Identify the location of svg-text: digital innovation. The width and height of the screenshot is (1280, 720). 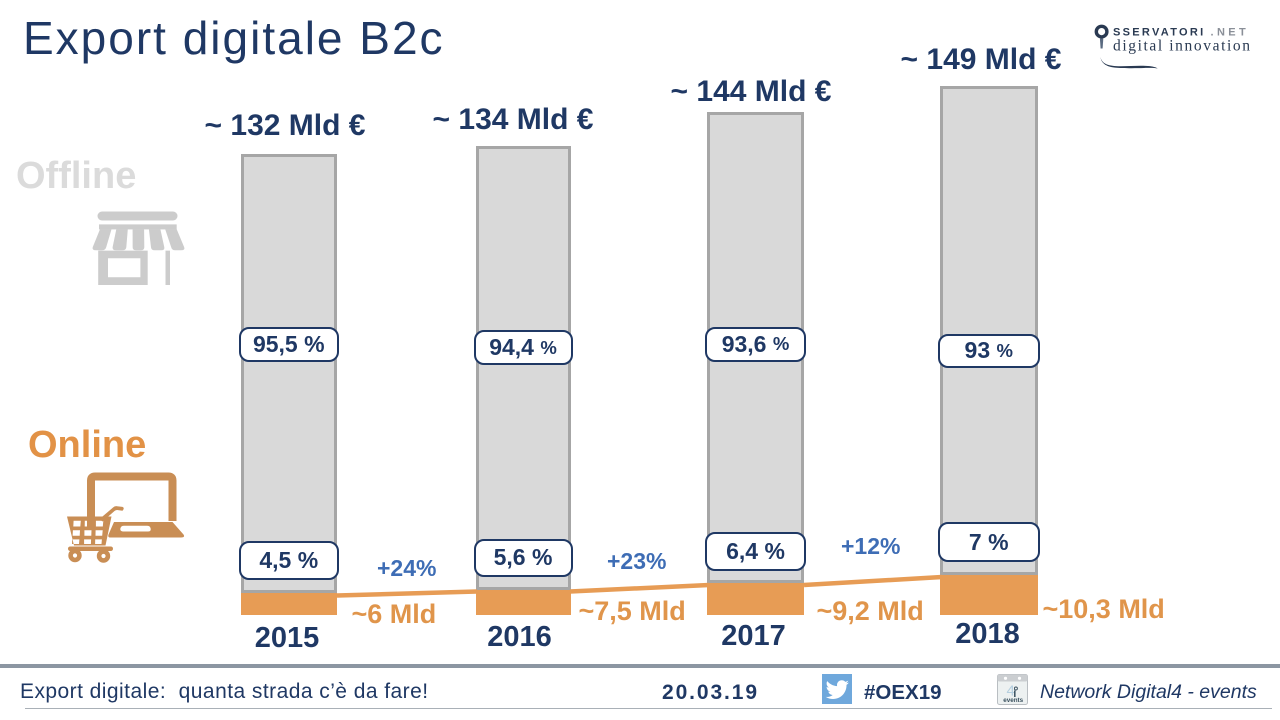
(1182, 46).